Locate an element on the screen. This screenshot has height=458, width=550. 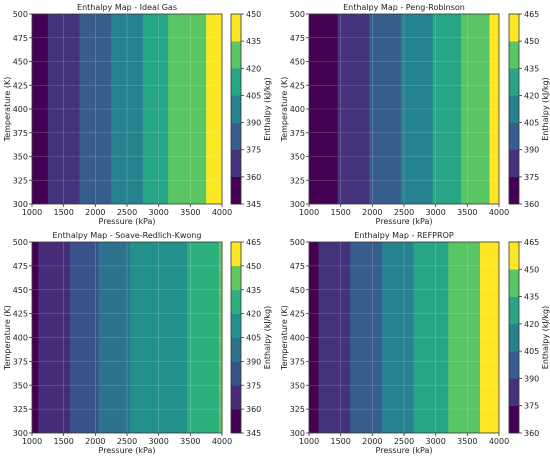
chart-title: Enthalpy Map - REFPROP is located at coordinates (404, 235).